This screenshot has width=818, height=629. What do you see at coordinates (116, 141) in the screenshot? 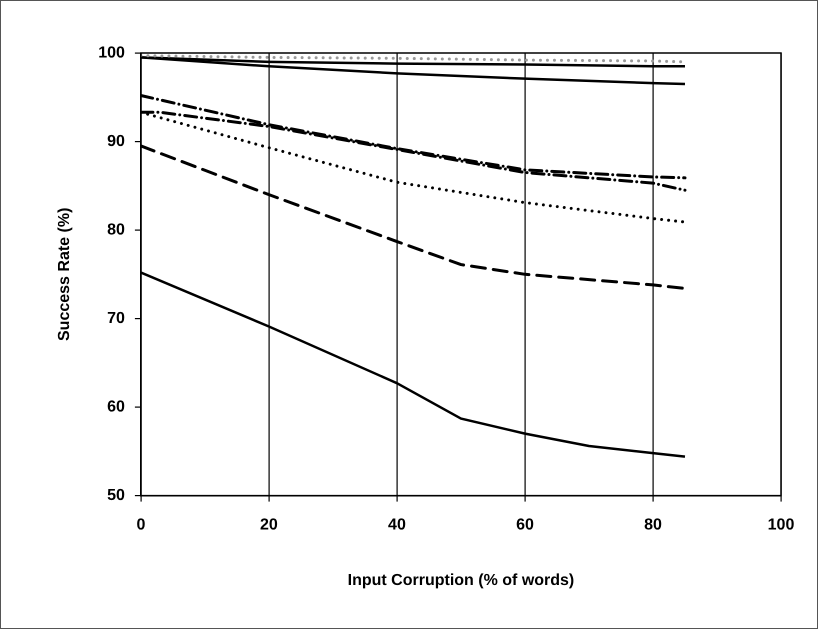
I see `y-tick-label: 90` at bounding box center [116, 141].